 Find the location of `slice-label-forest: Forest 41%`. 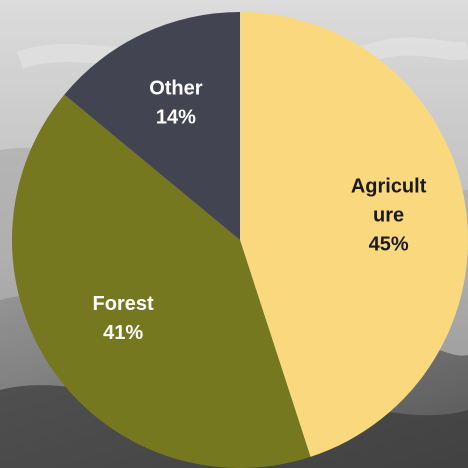

slice-label-forest: Forest 41% is located at coordinates (123, 318).